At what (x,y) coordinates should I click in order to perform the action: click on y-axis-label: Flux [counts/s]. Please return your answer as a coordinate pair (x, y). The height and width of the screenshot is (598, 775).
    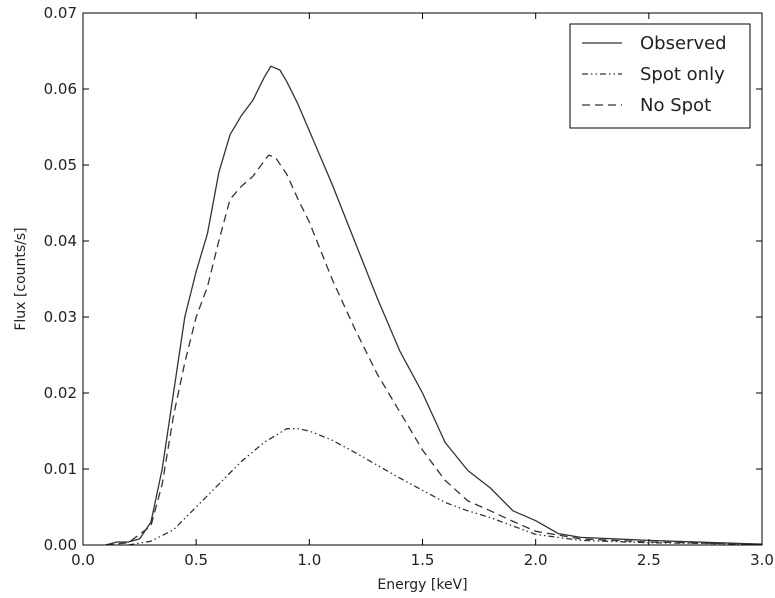
    Looking at the image, I should click on (21, 278).